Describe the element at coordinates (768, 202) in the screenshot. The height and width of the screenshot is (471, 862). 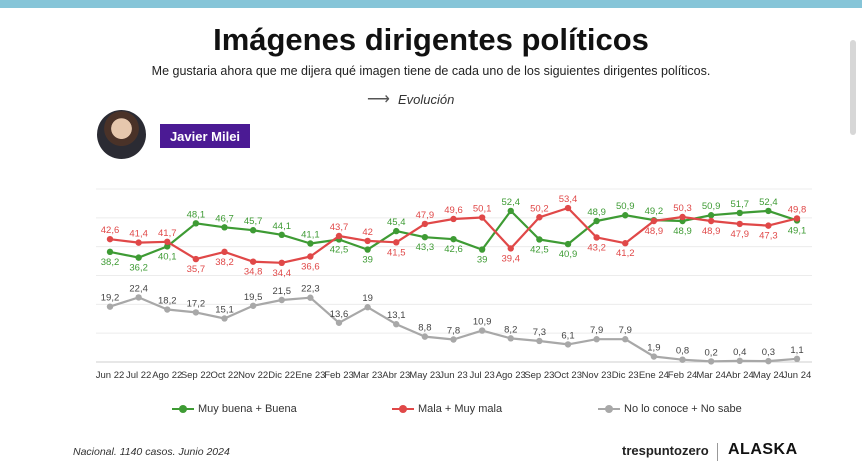
I see `data-label: 52,4` at that location.